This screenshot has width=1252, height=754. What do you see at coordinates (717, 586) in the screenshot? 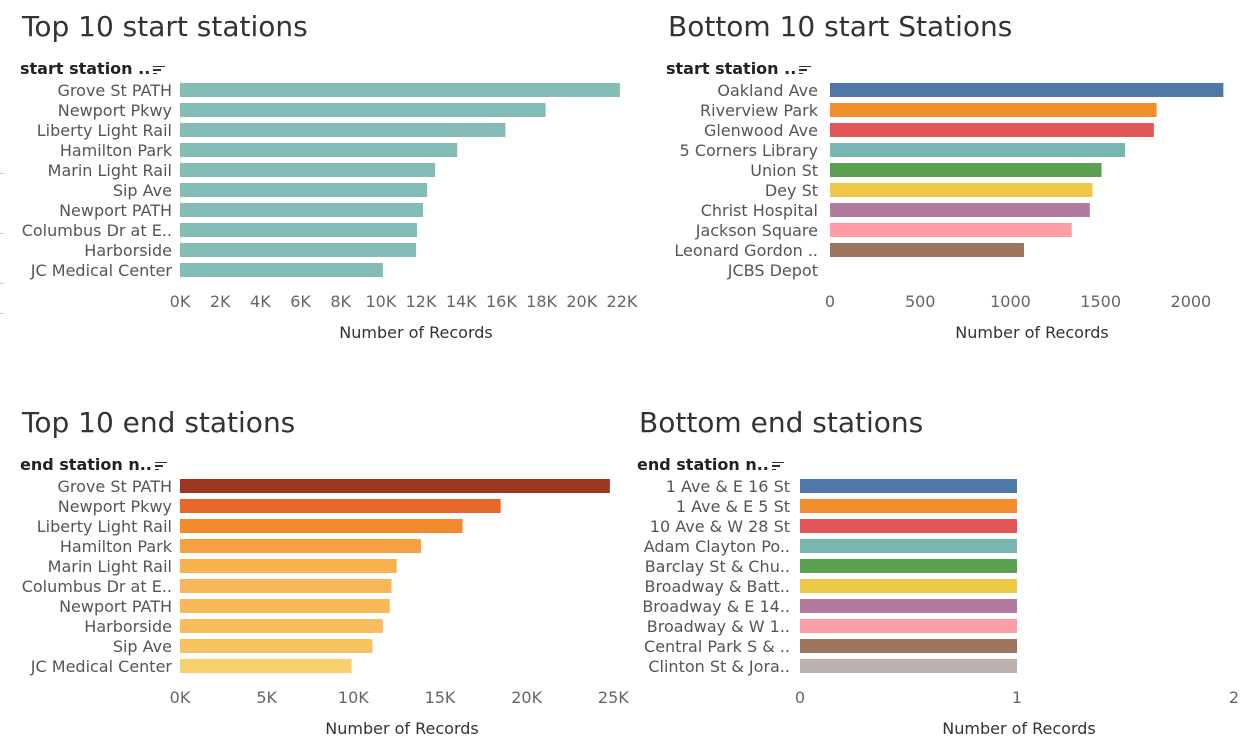
I see `category-label: Broadway & Batt..` at bounding box center [717, 586].